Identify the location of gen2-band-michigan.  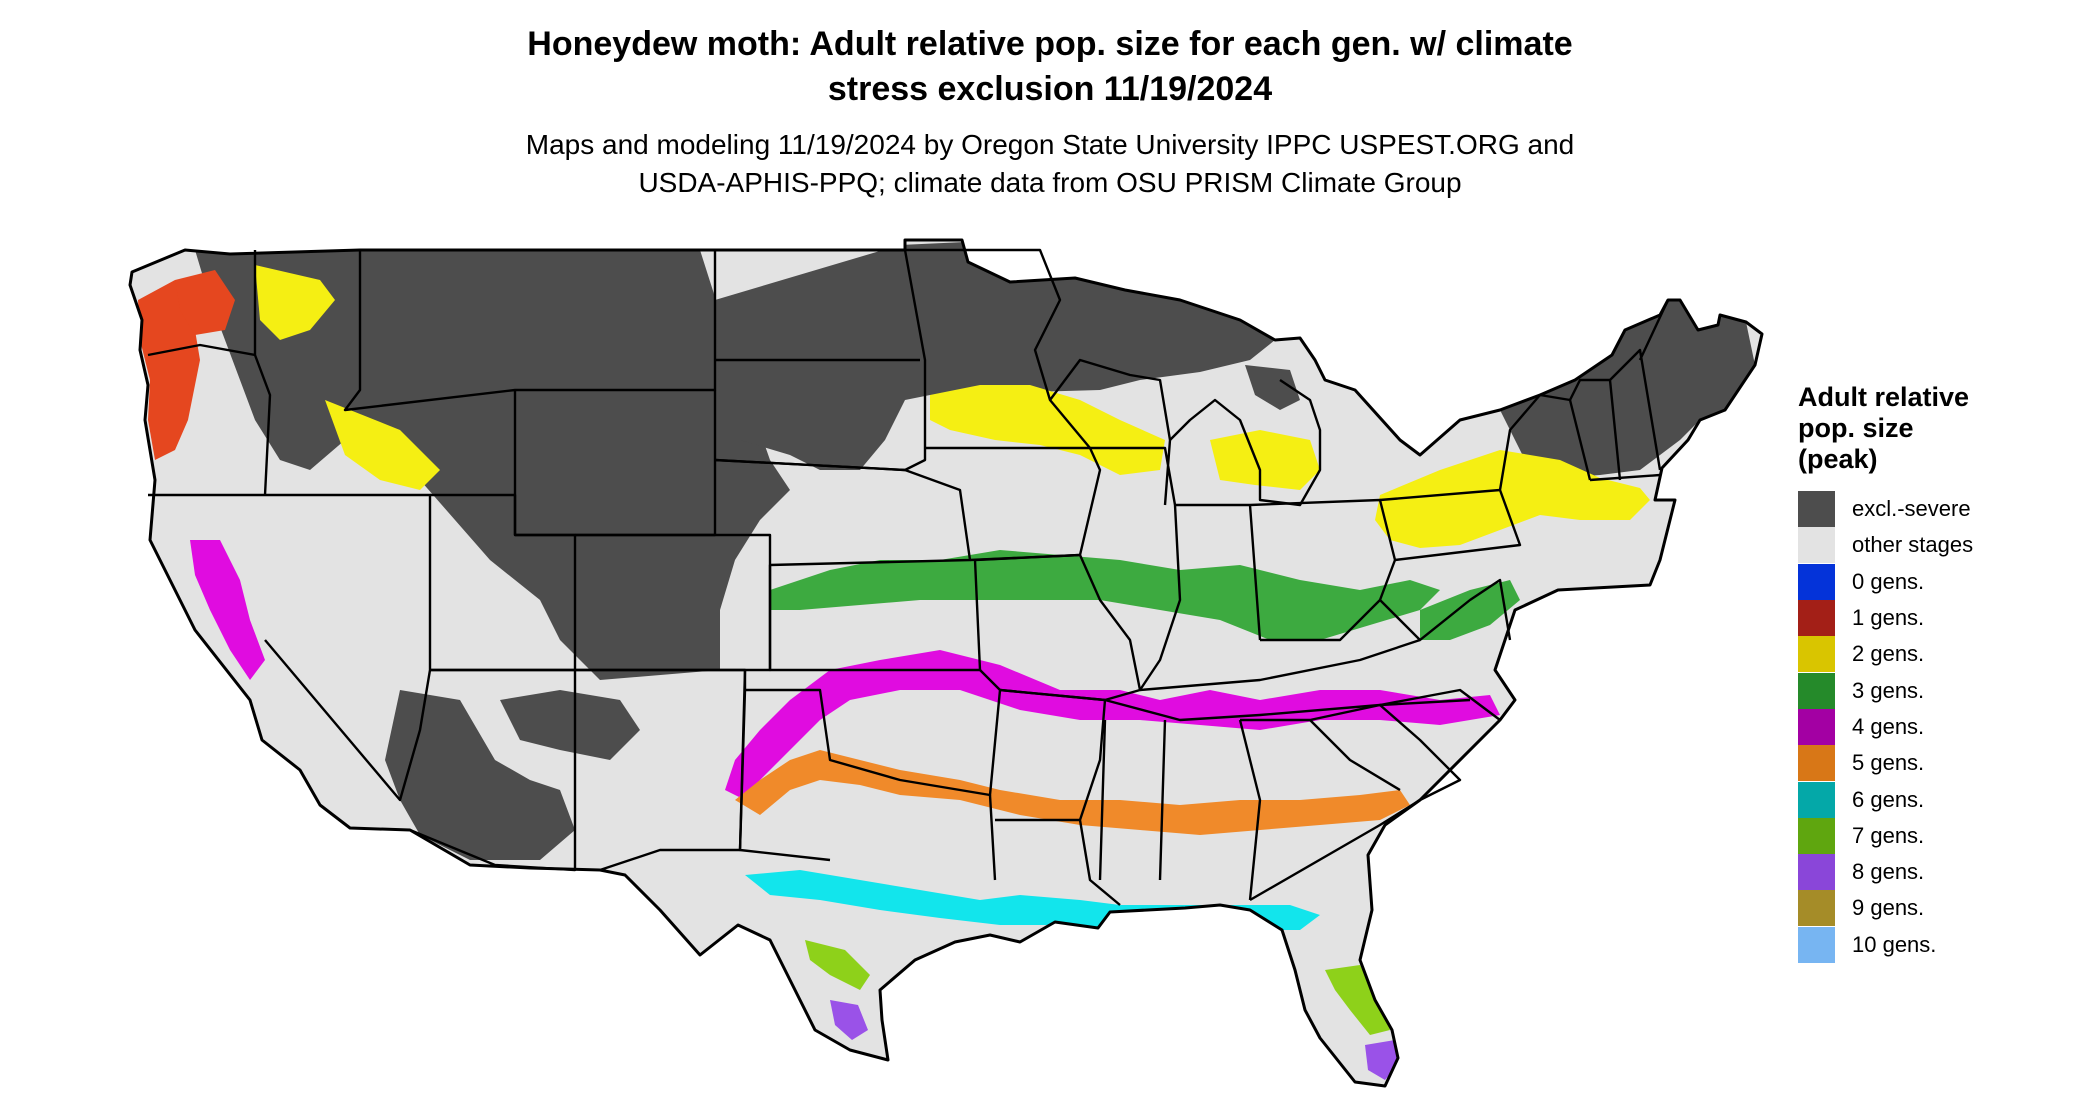
(1265, 460).